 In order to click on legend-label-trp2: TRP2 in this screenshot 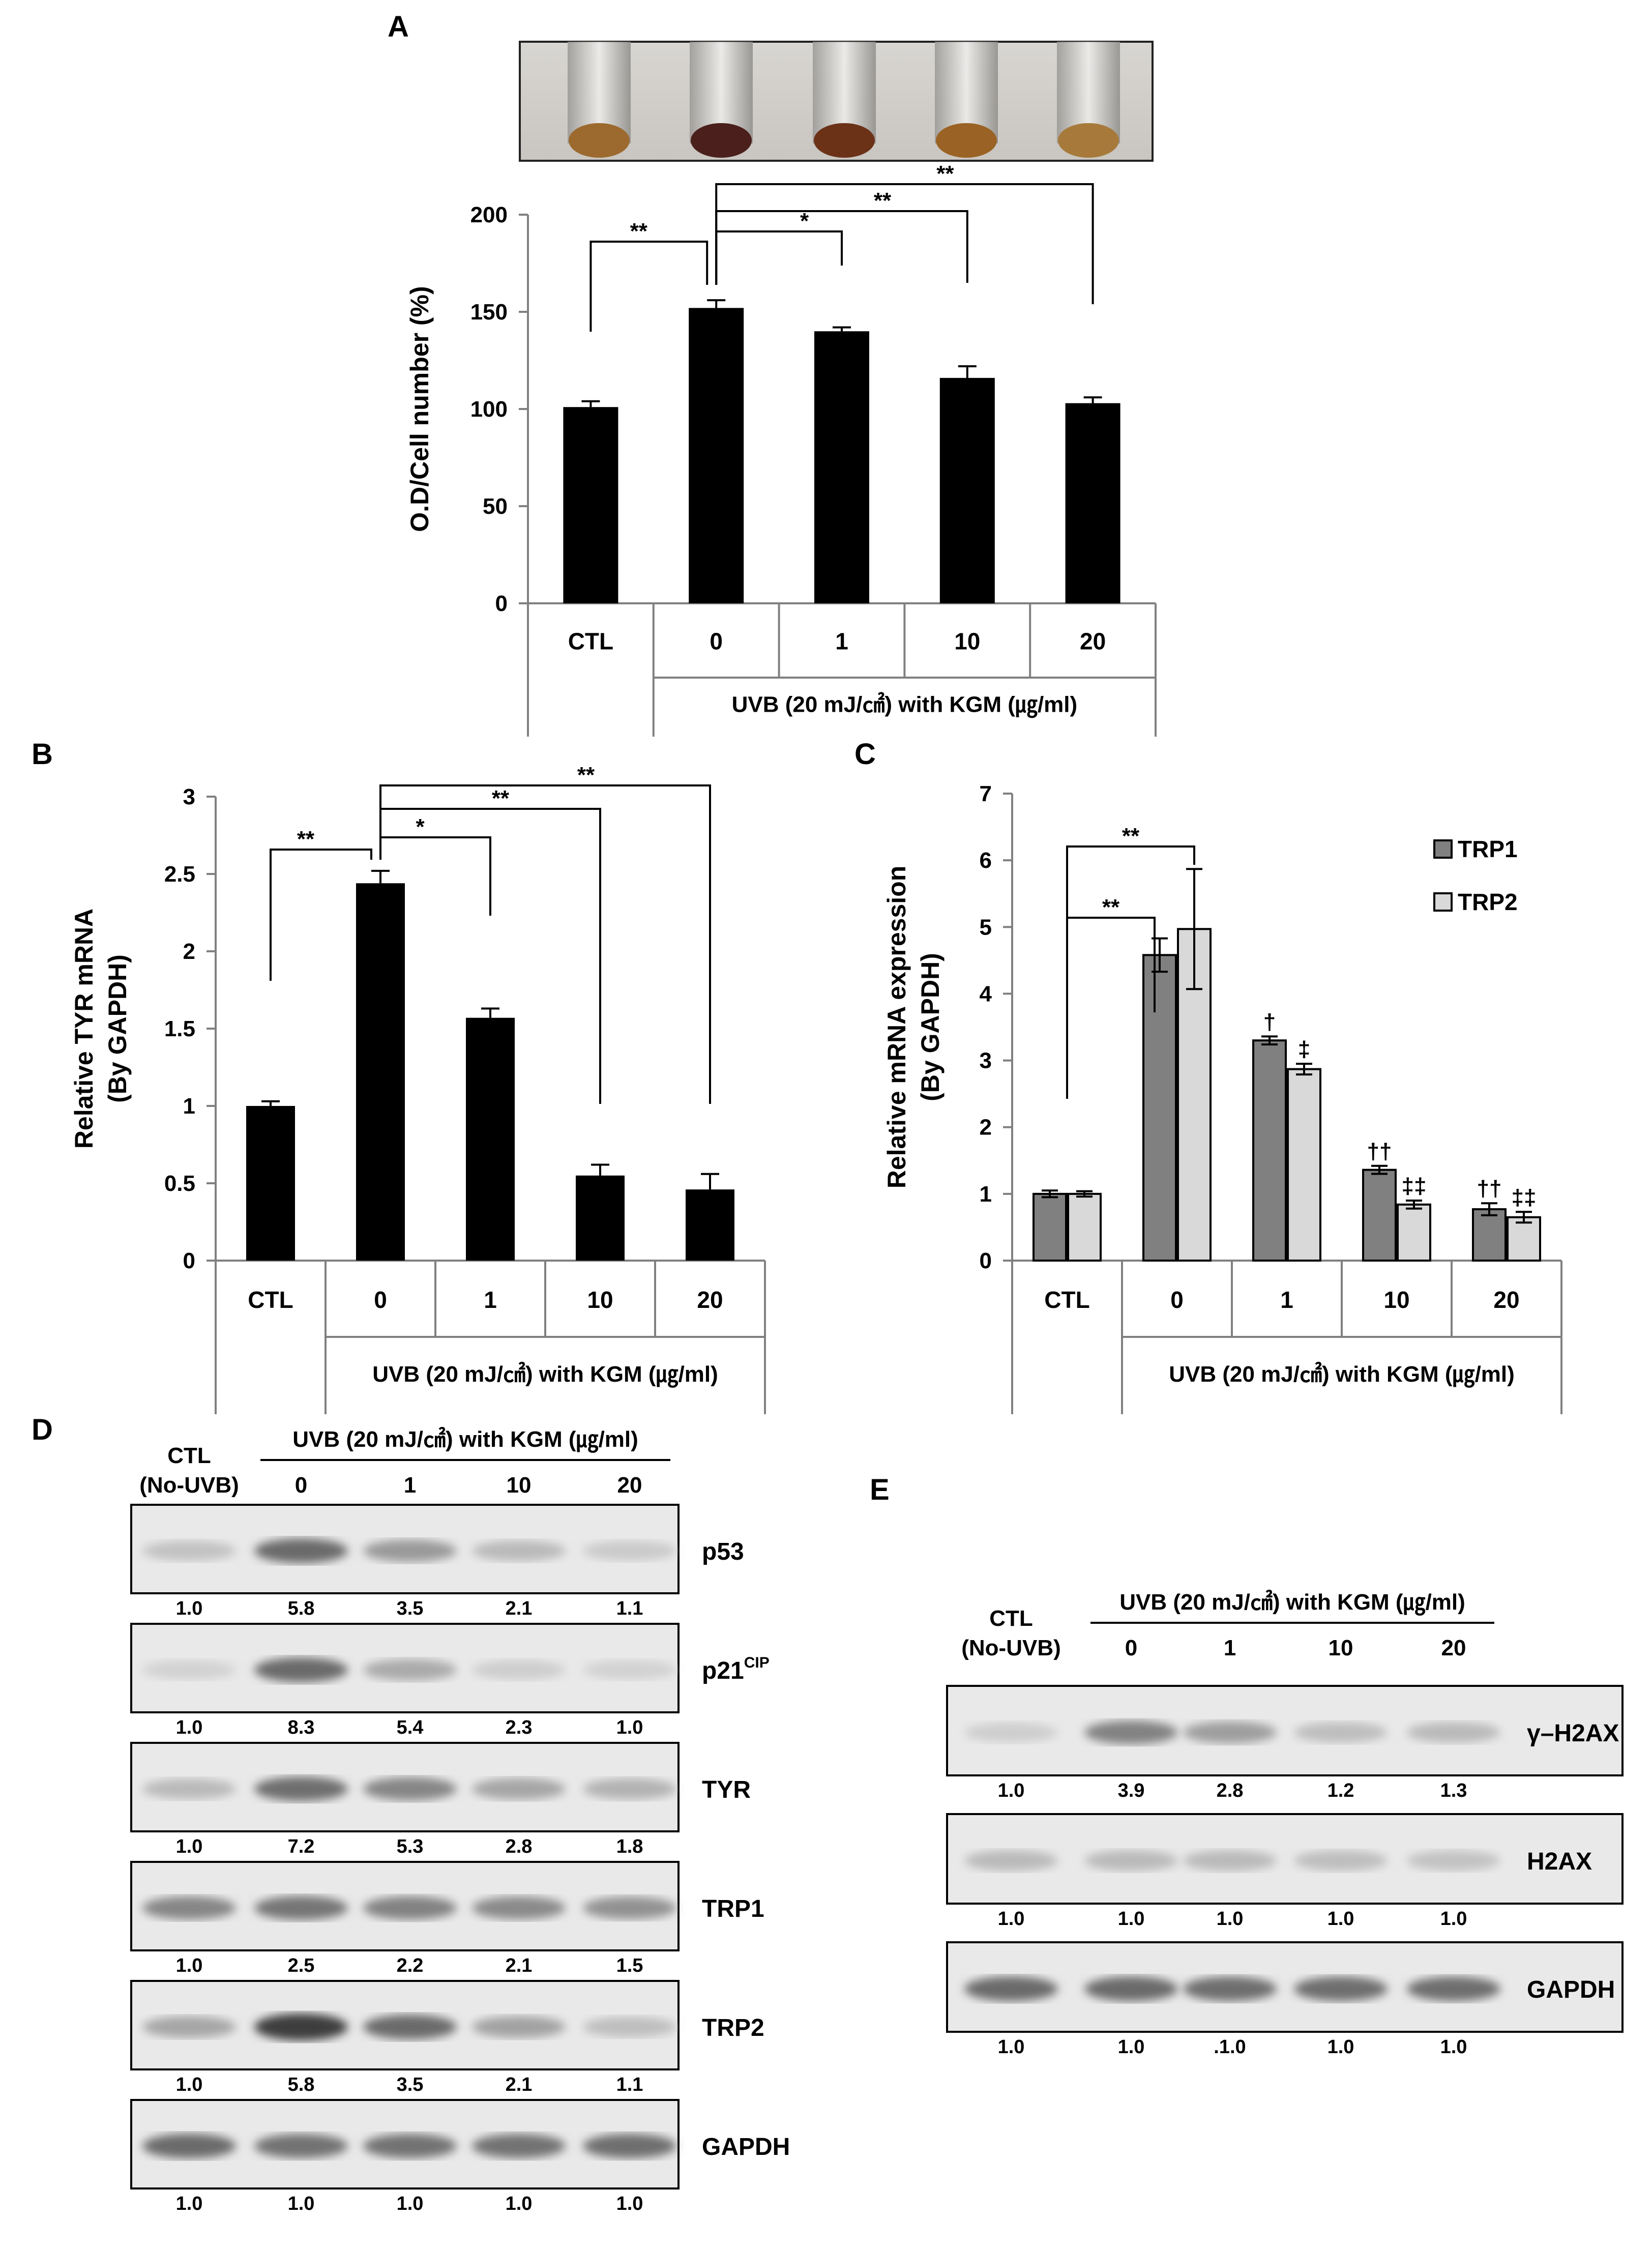, I will do `click(1488, 902)`.